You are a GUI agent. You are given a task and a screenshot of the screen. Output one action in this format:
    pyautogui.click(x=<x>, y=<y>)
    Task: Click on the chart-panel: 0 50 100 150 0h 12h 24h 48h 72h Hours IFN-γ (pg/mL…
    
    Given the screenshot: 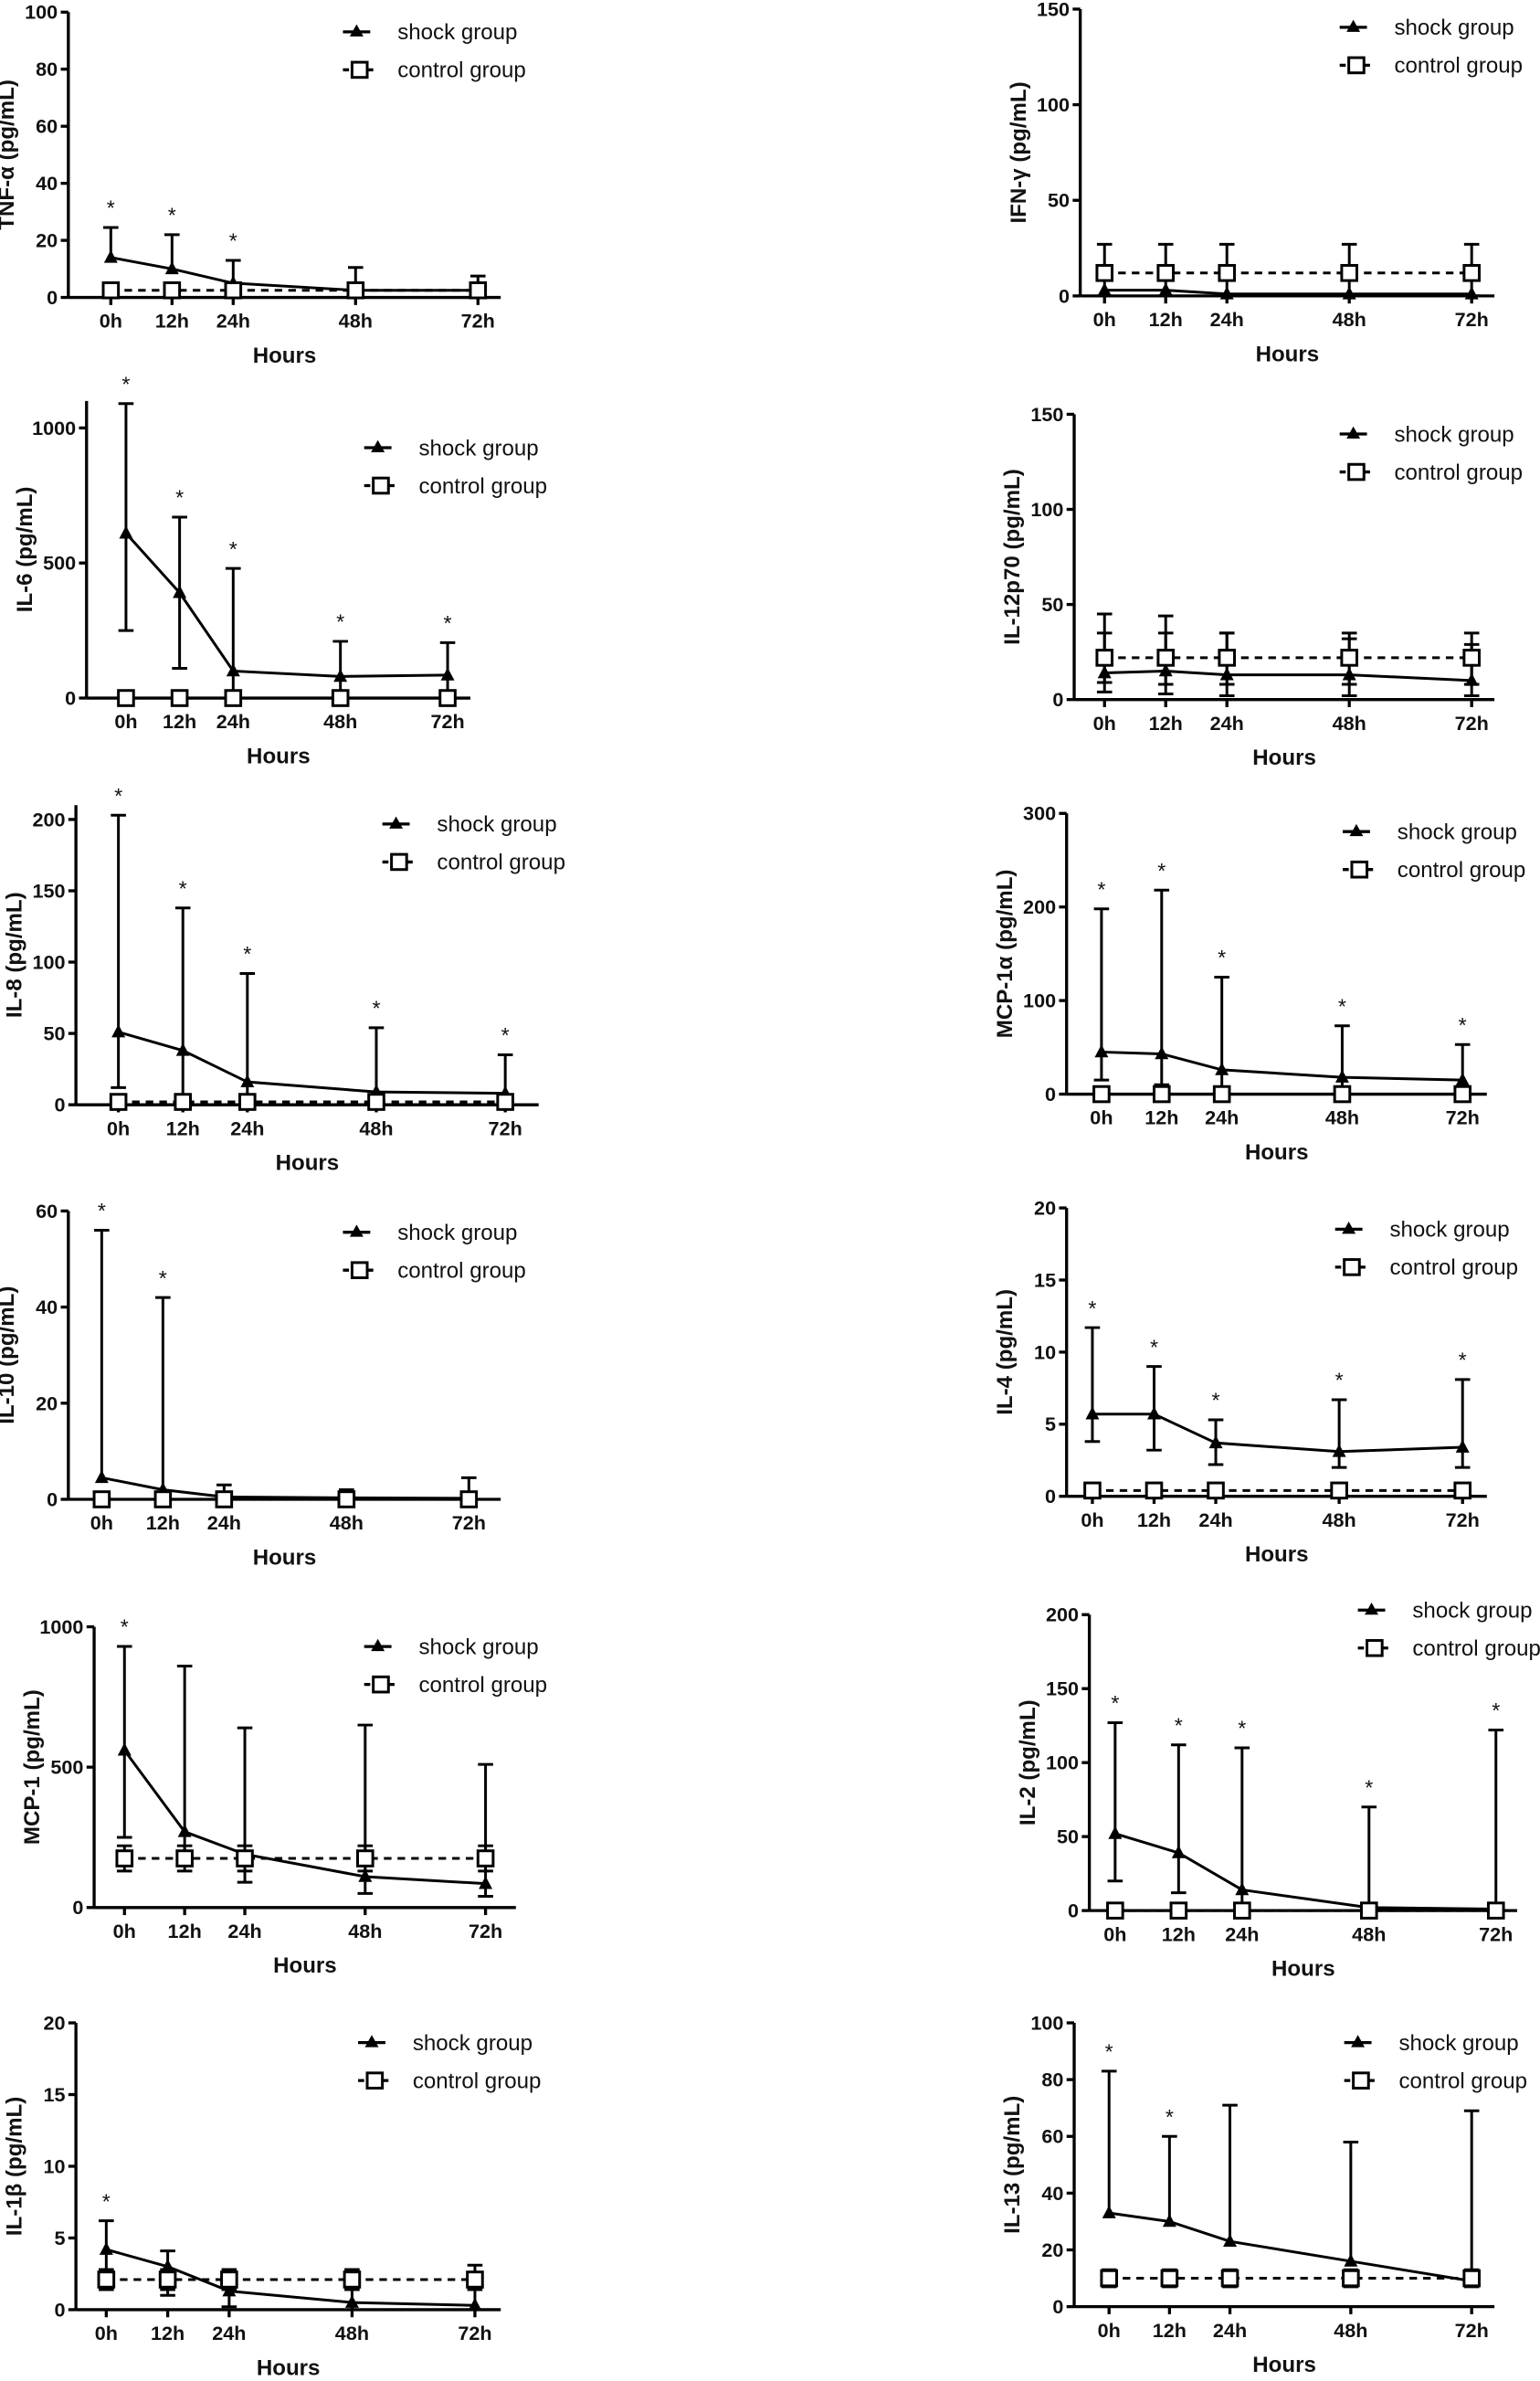 What is the action you would take?
    pyautogui.click(x=1265, y=183)
    